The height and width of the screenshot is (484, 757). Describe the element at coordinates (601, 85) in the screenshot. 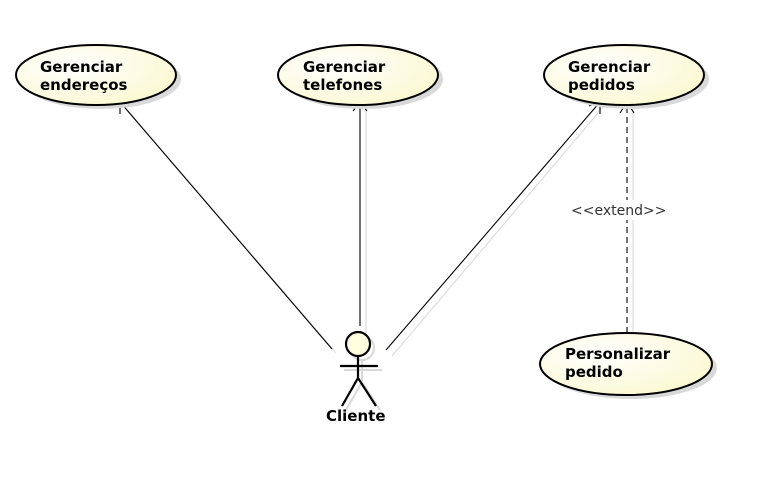

I see `usecase-label: pedidos` at that location.